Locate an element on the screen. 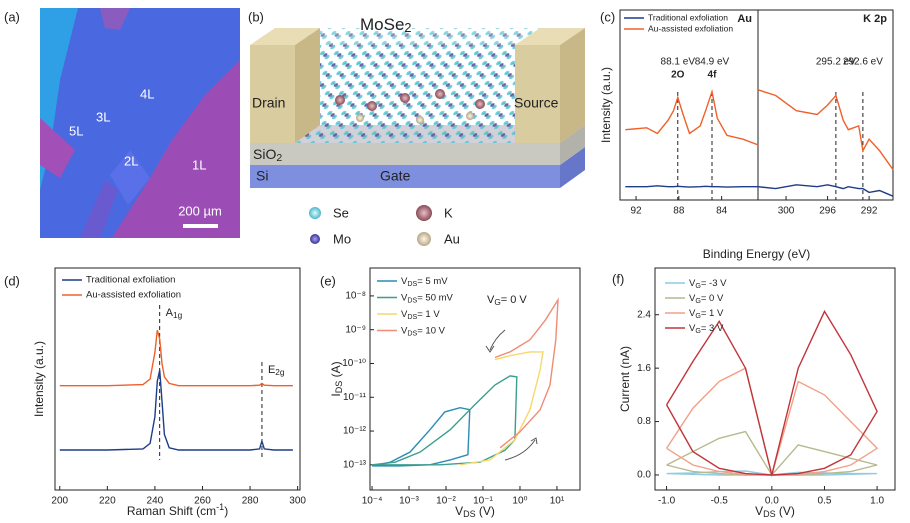 This screenshot has height=523, width=910. x-tick-label: 296 is located at coordinates (827, 211).